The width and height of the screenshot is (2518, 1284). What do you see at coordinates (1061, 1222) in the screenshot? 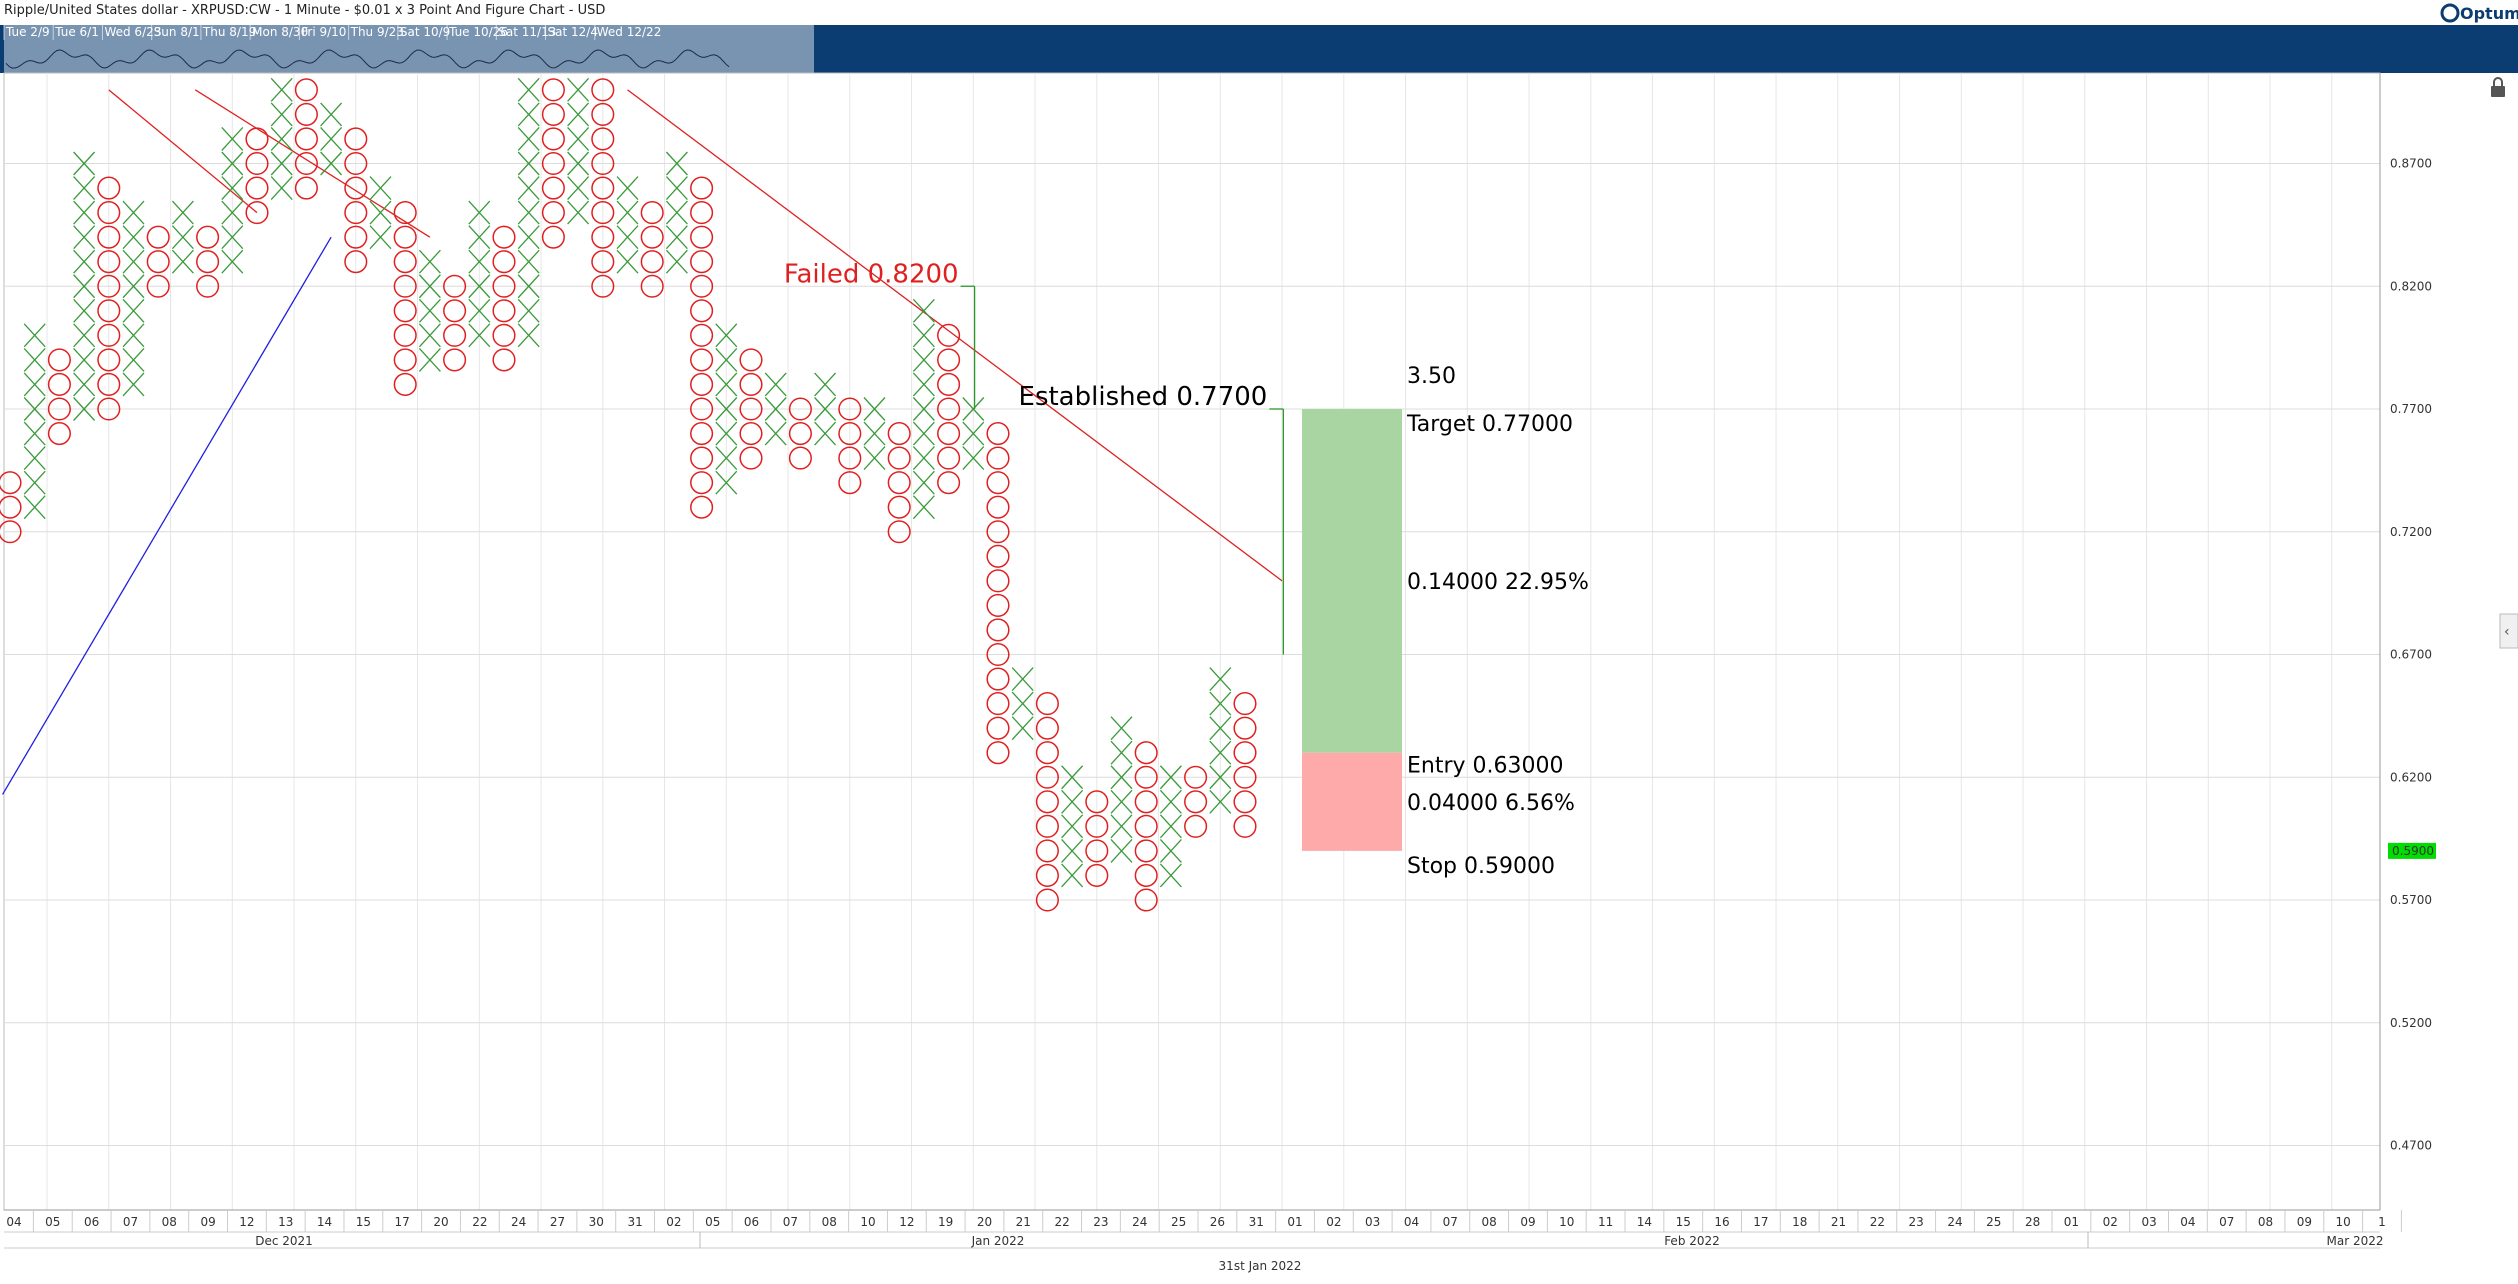
I see `x-tick-label: 22` at bounding box center [1061, 1222].